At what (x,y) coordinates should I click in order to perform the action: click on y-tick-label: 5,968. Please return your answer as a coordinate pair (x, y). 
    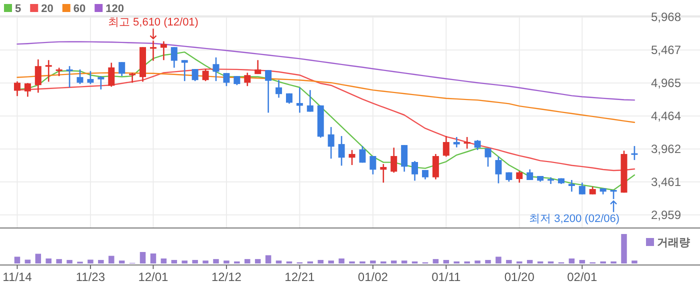
    Looking at the image, I should click on (666, 17).